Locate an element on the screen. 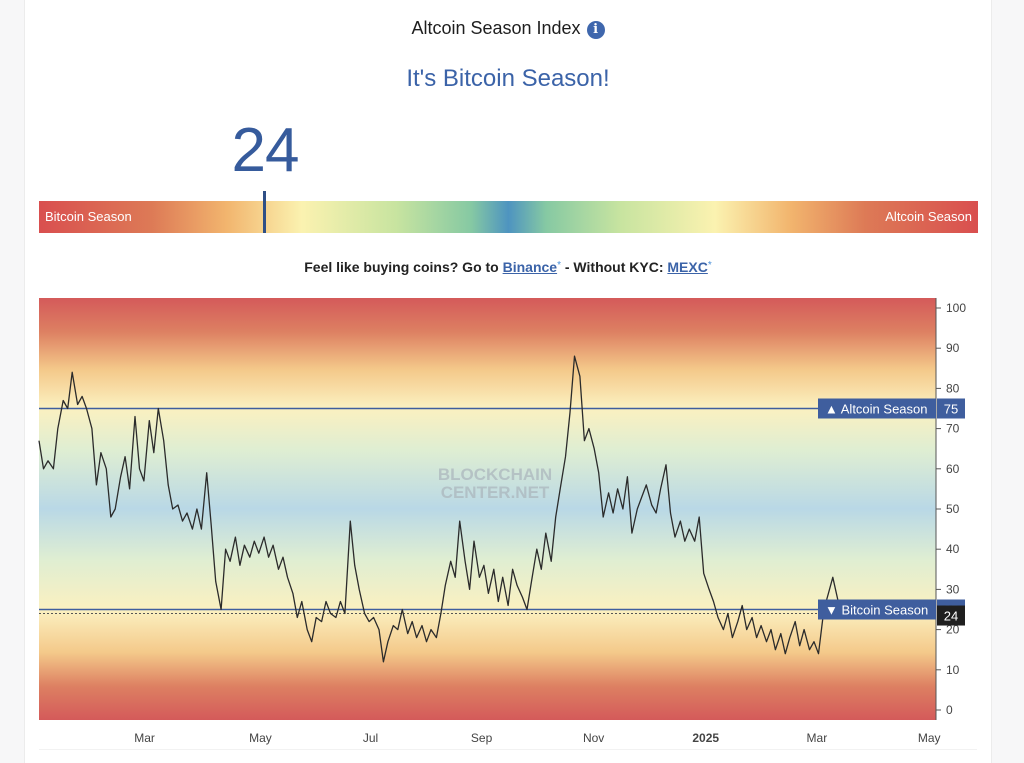  y-tick-label: 50 is located at coordinates (953, 509).